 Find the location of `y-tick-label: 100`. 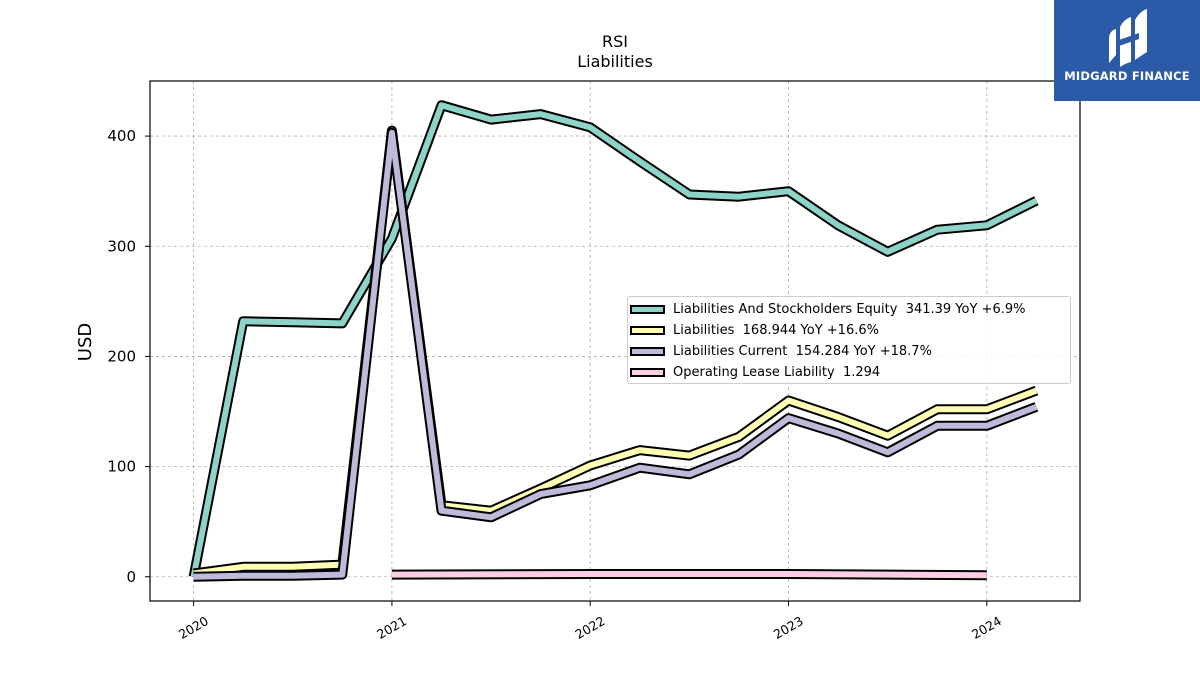

y-tick-label: 100 is located at coordinates (121, 467).